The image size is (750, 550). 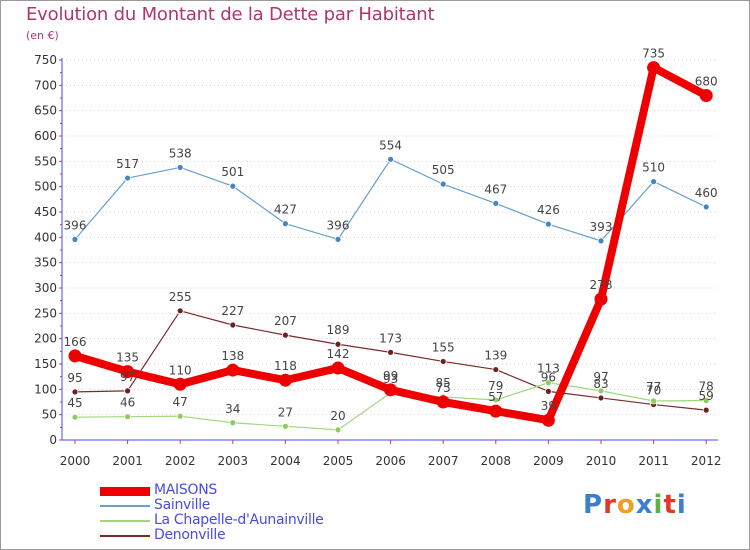 I want to click on data-label: 505, so click(x=443, y=170).